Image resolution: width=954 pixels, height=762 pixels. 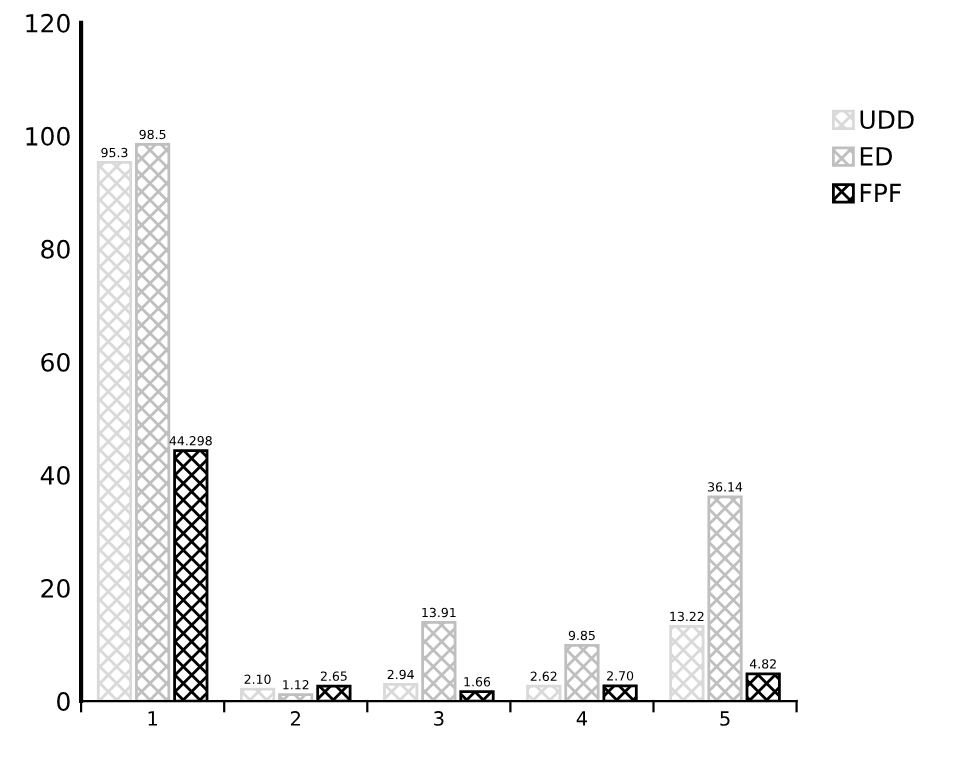 What do you see at coordinates (153, 718) in the screenshot?
I see `x-tick-label: 1` at bounding box center [153, 718].